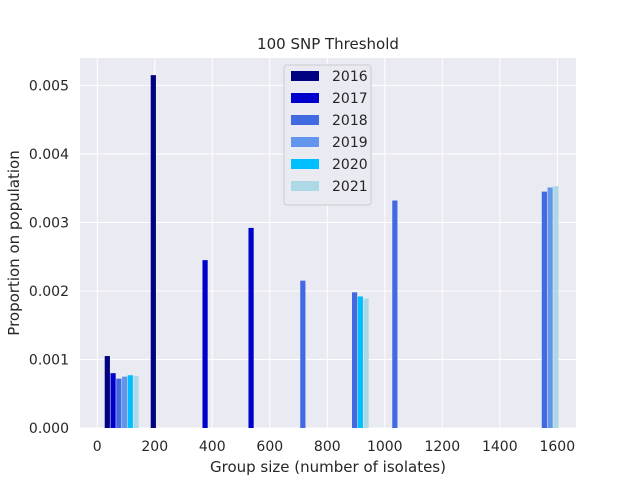  I want to click on y-tick-labels: 0.000 0.001 0.002 0.003 0.004 0.005, so click(49, 257).